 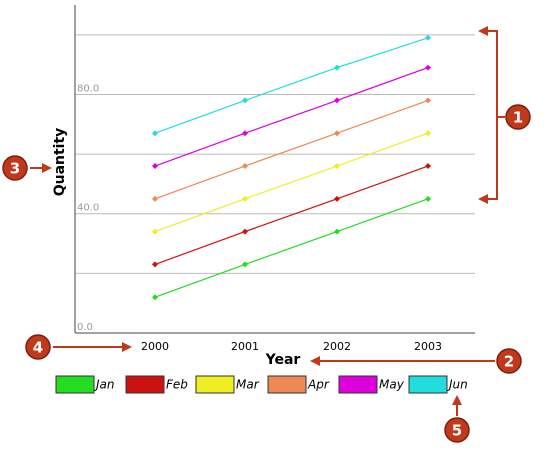 I want to click on y-tick-label: 80.0, so click(x=88, y=88).